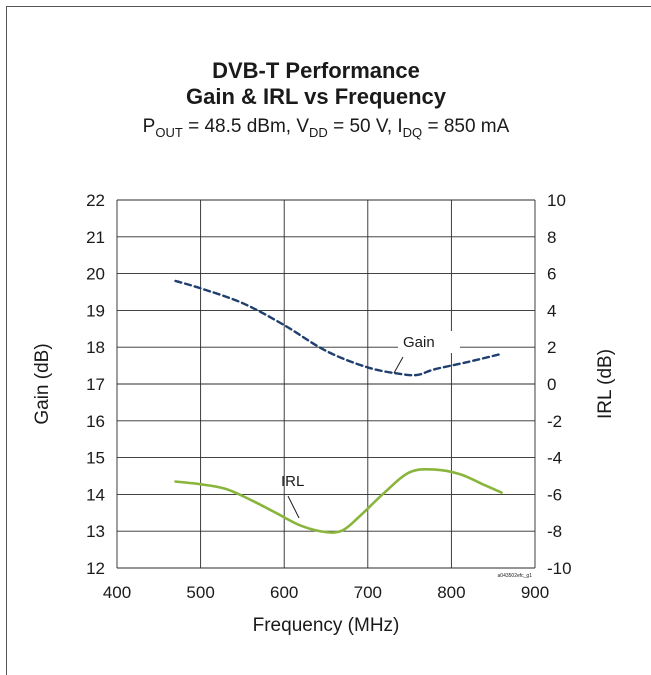 The width and height of the screenshot is (651, 675). What do you see at coordinates (316, 70) in the screenshot?
I see `chart-title: DVB-T Performance` at bounding box center [316, 70].